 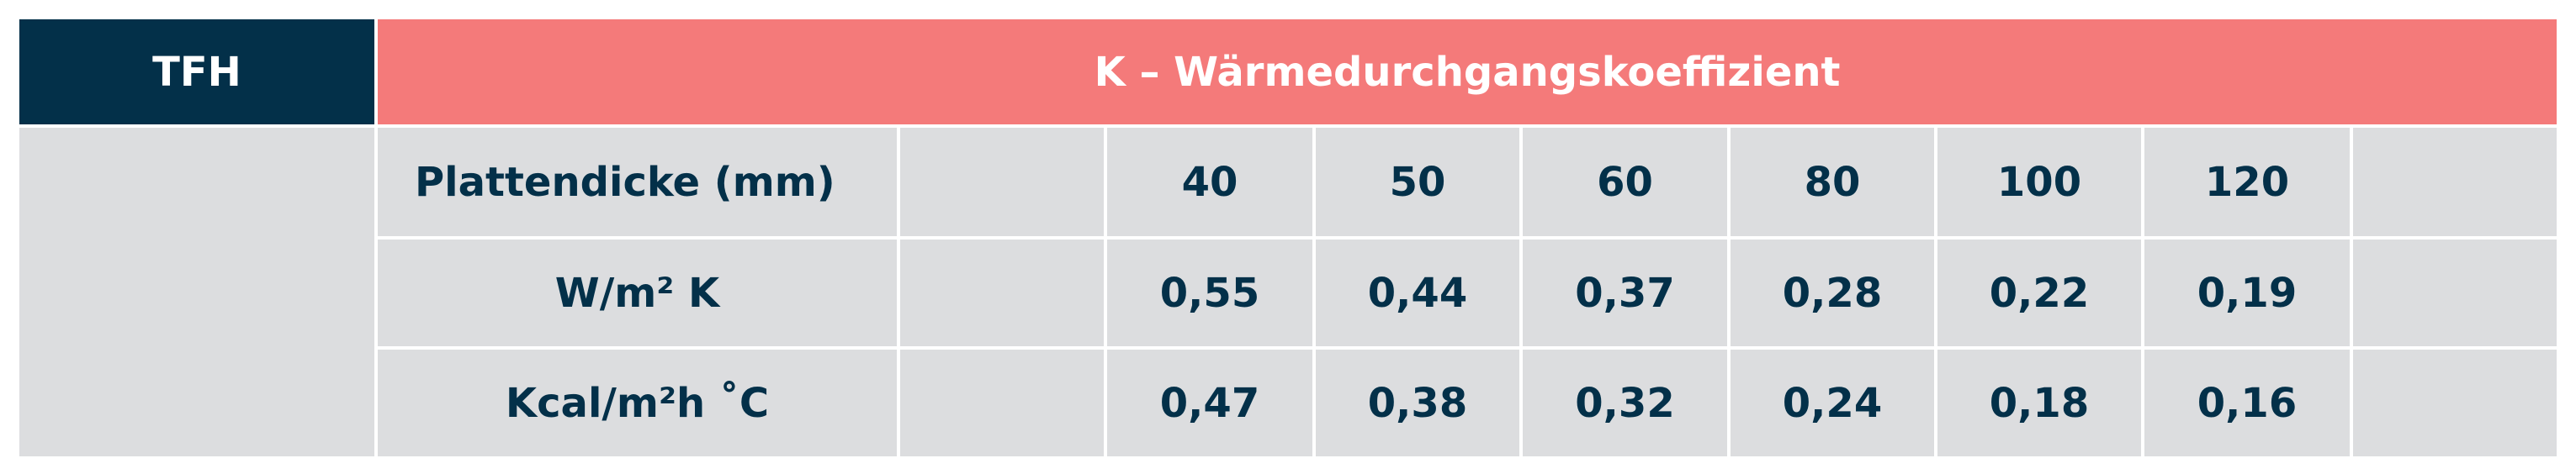 What do you see at coordinates (1625, 182) in the screenshot?
I see `value-cell: 60` at bounding box center [1625, 182].